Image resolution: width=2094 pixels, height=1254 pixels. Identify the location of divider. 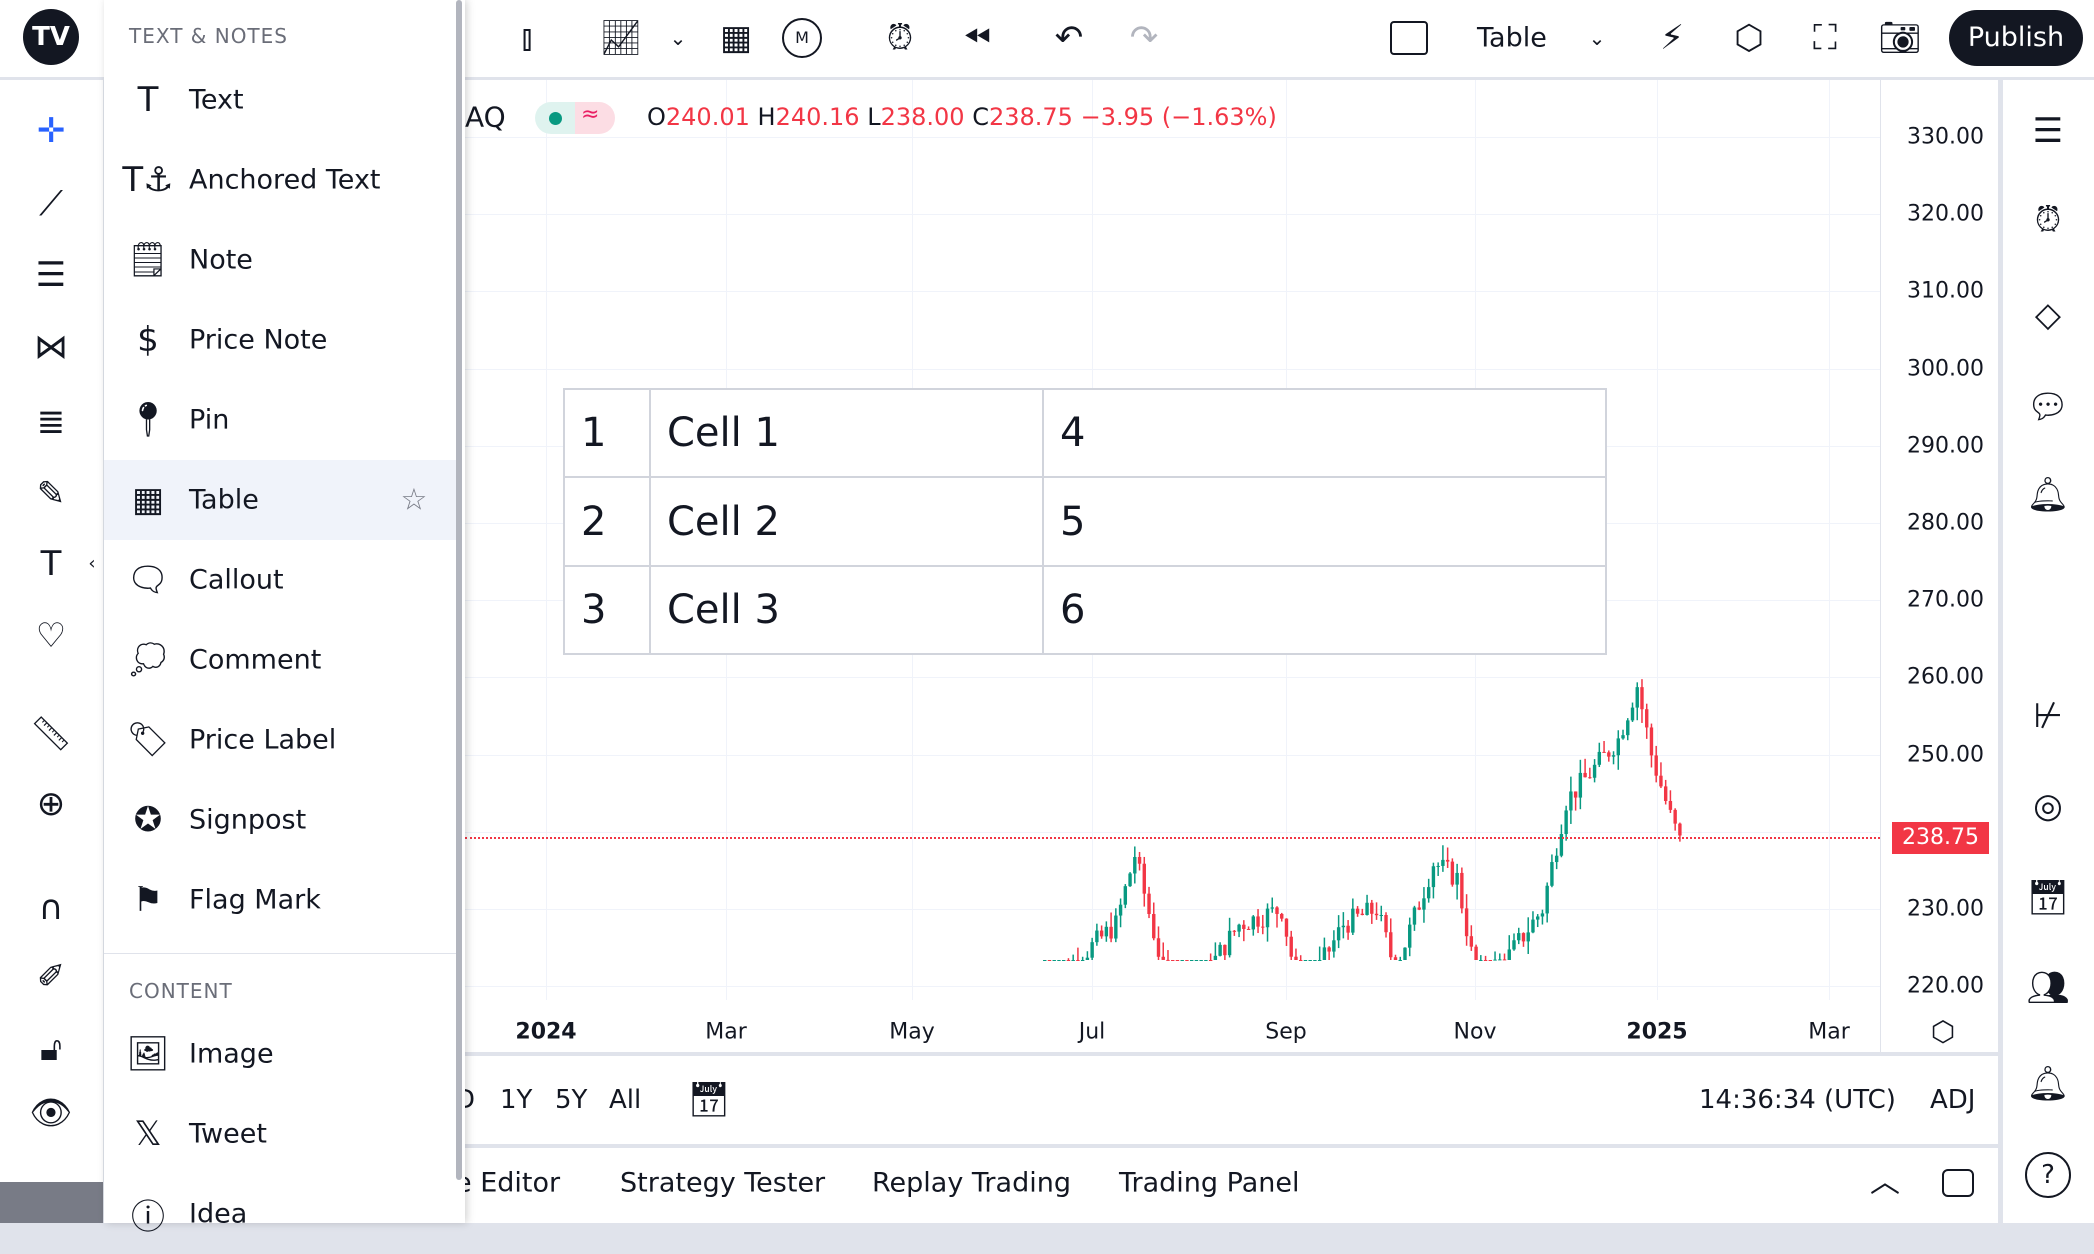
(280, 953).